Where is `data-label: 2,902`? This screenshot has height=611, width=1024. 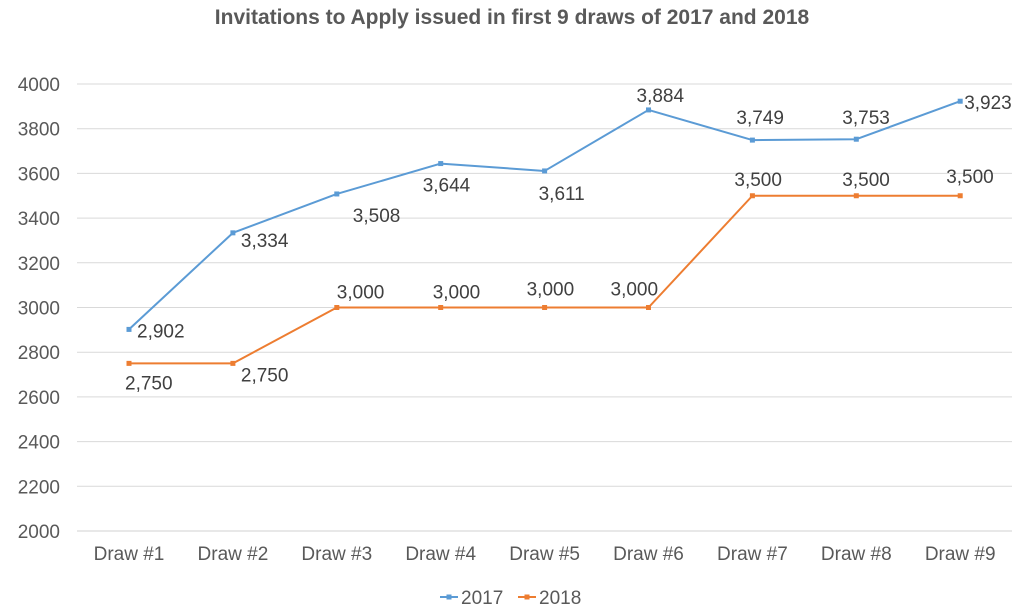
data-label: 2,902 is located at coordinates (161, 331).